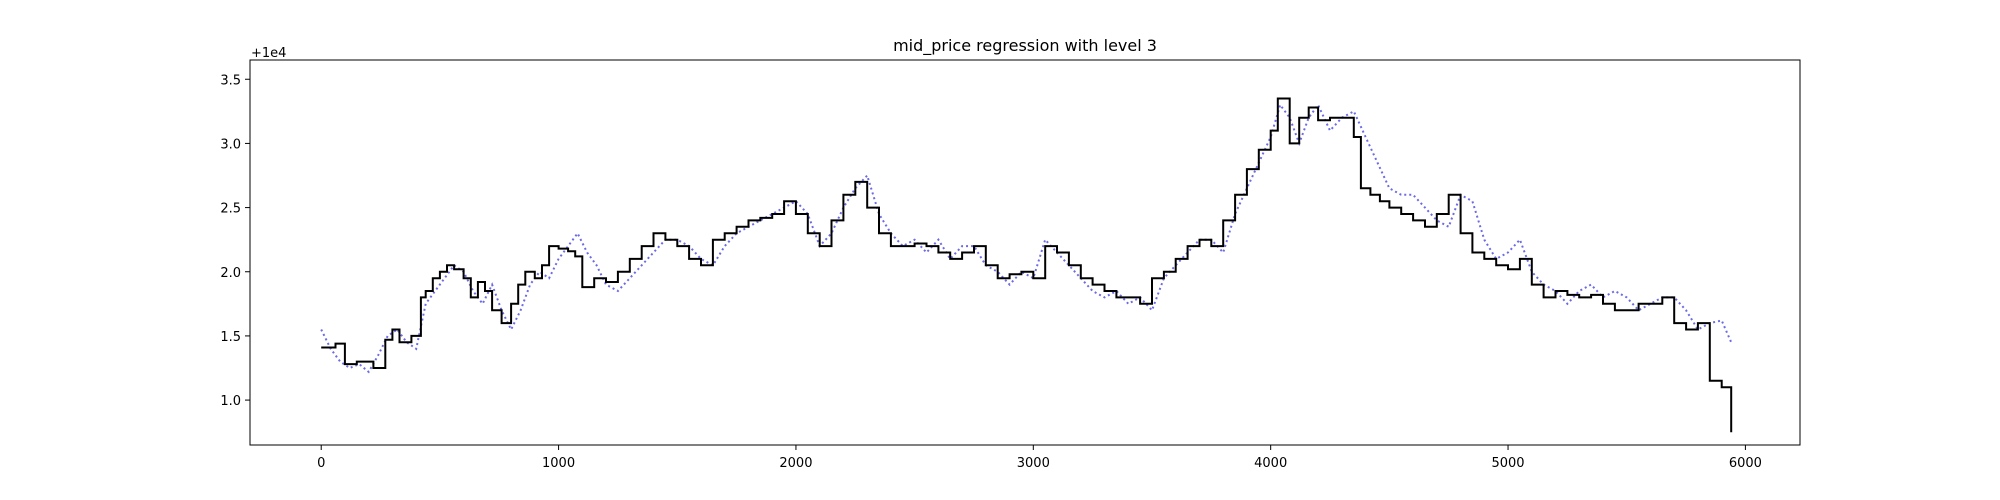 This screenshot has height=500, width=2000. I want to click on x-tick-label: 0, so click(321, 463).